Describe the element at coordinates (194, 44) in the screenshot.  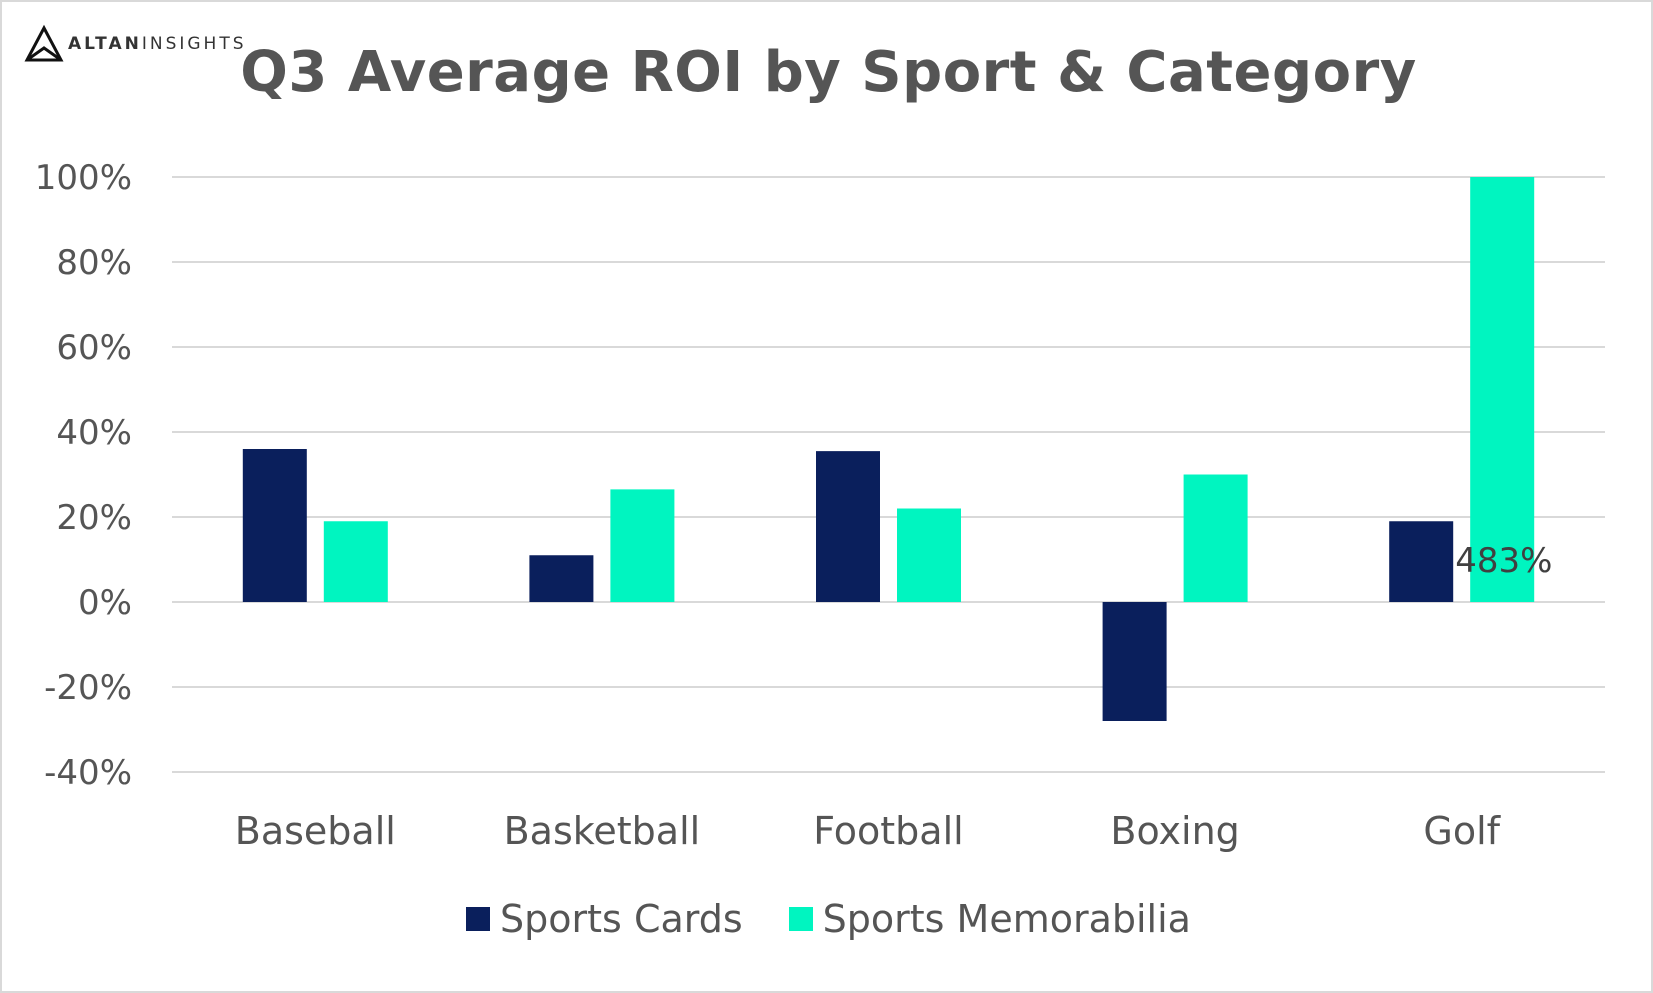
I see `brand-name-suffix: INSIGHTS` at that location.